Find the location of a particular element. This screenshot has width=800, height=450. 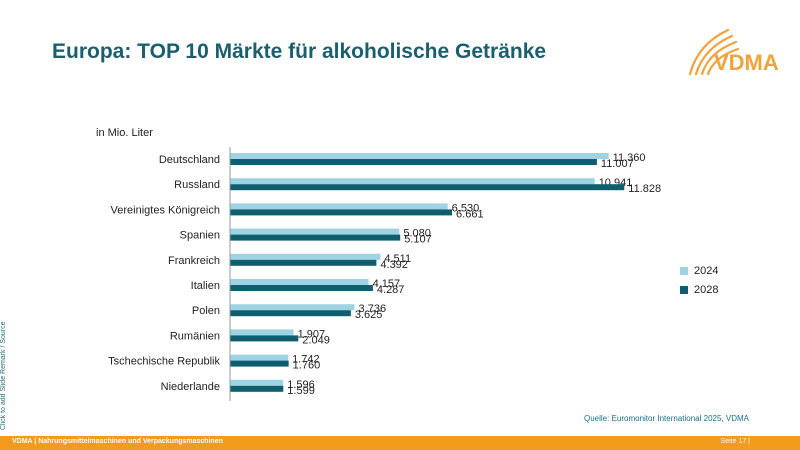

legend-item-2028: 2028 is located at coordinates (699, 289).